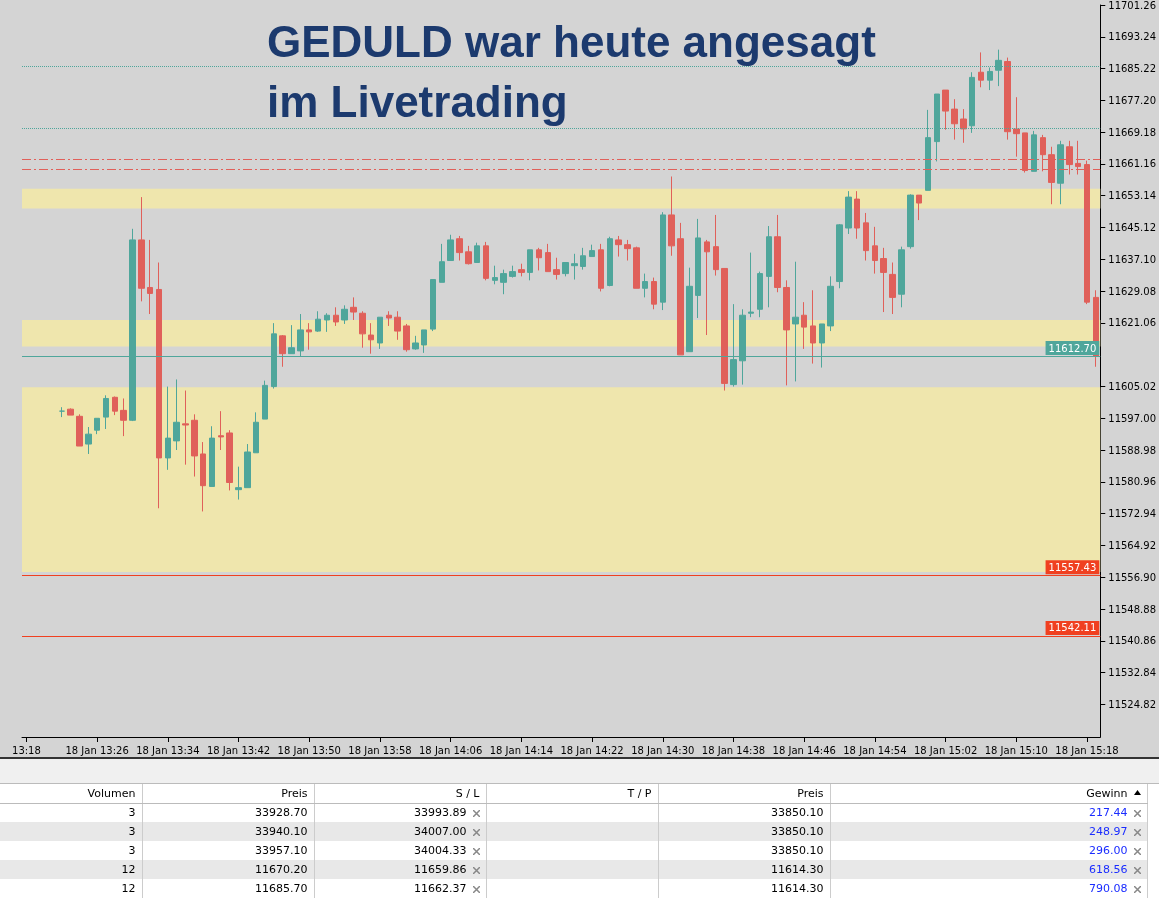 The image size is (1159, 907). Describe the element at coordinates (1132, 69) in the screenshot. I see `y-tick-label: 11685.22` at that location.